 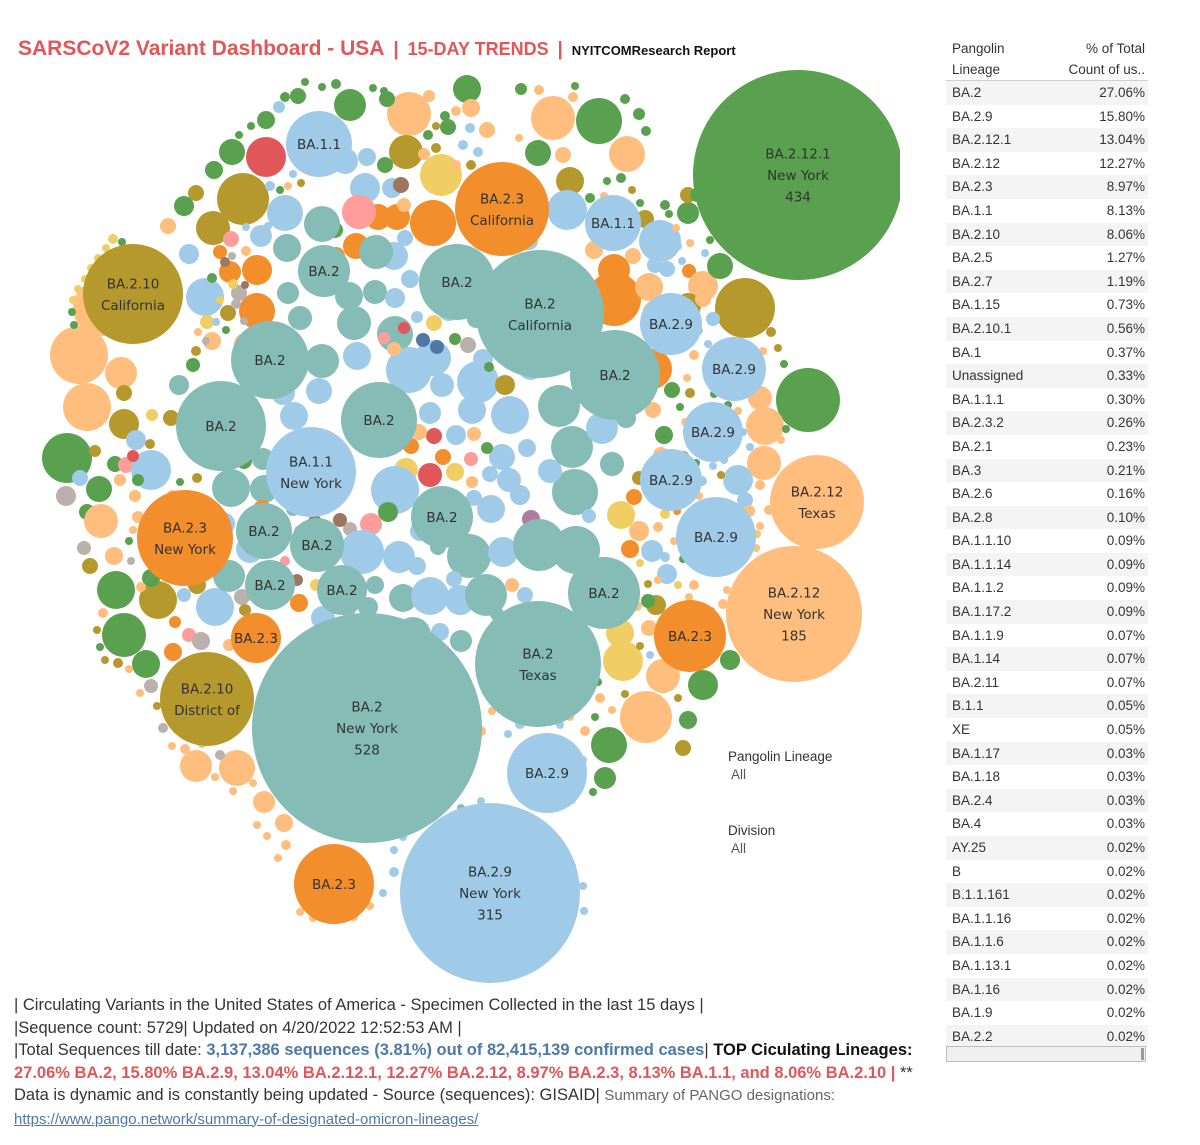 I want to click on labeled-bubble: BA.2.9, so click(x=671, y=324).